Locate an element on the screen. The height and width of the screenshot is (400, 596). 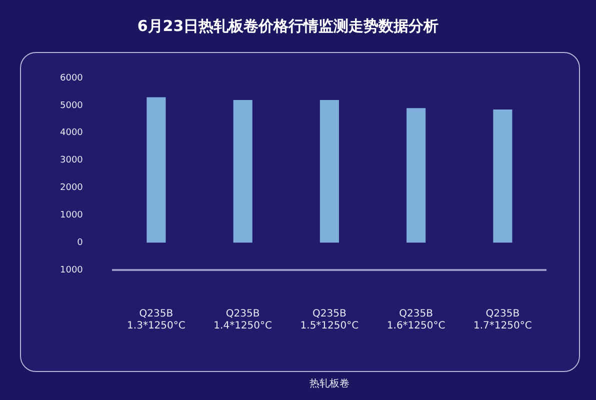
x-tick-label: Q235B 1.7*1250°C is located at coordinates (503, 320).